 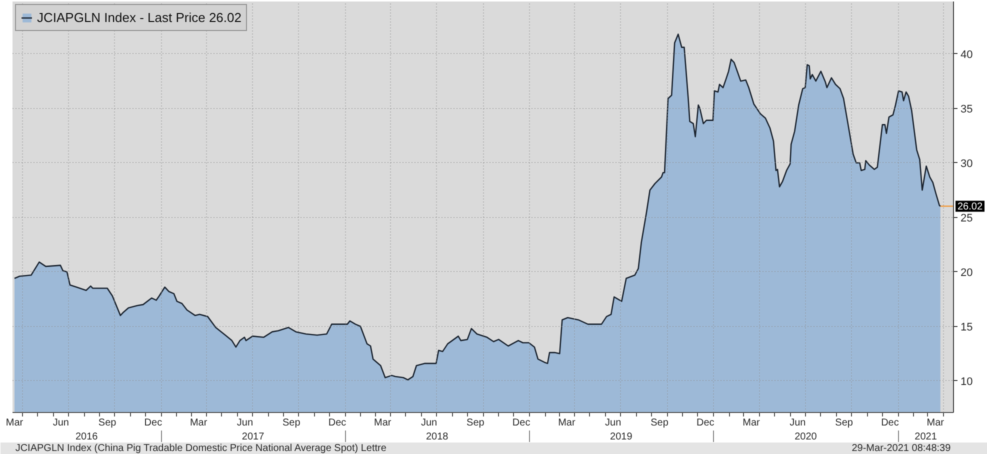 I want to click on y-tick-label: 20, so click(x=966, y=272).